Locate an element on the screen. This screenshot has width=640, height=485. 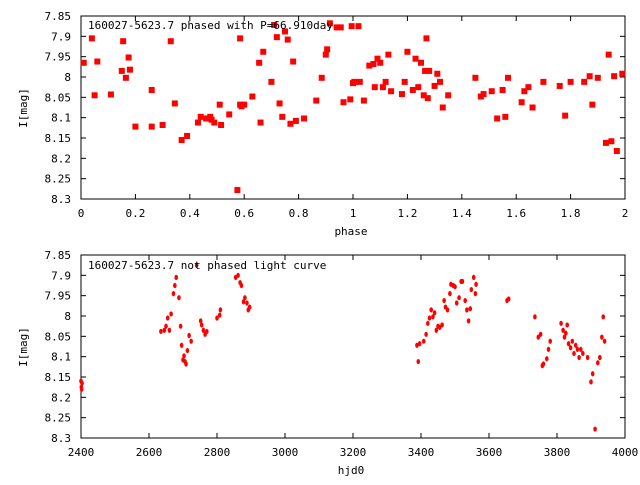
y-tick-label: 8 is located at coordinates (67, 316).